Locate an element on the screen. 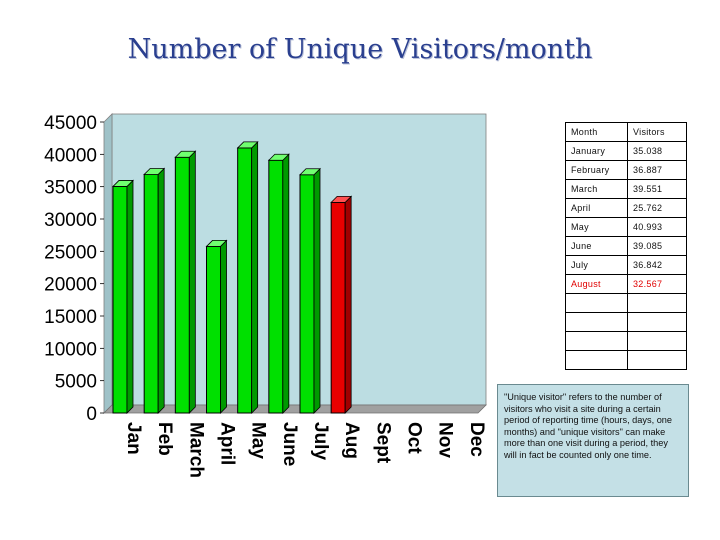 Image resolution: width=720 pixels, height=540 pixels. x-tick-label: Feb is located at coordinates (164, 439).